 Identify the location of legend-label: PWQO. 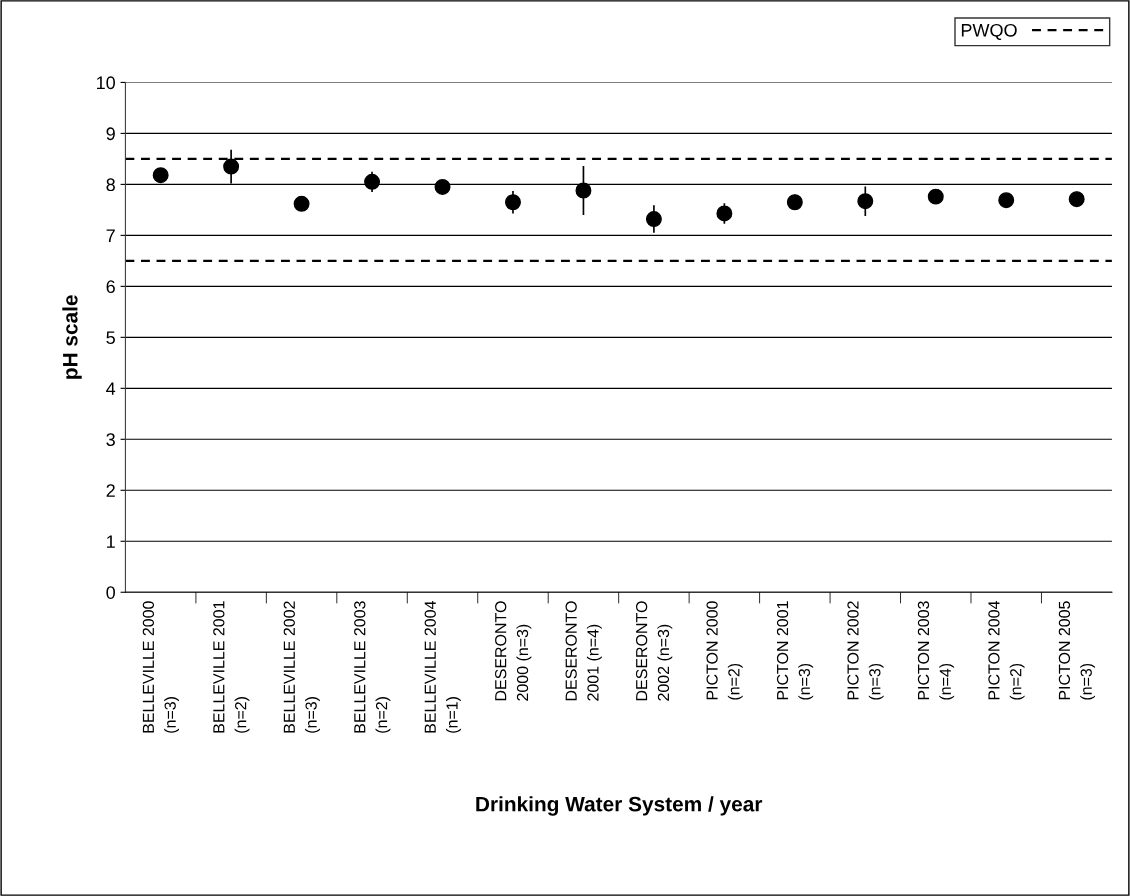
(989, 31).